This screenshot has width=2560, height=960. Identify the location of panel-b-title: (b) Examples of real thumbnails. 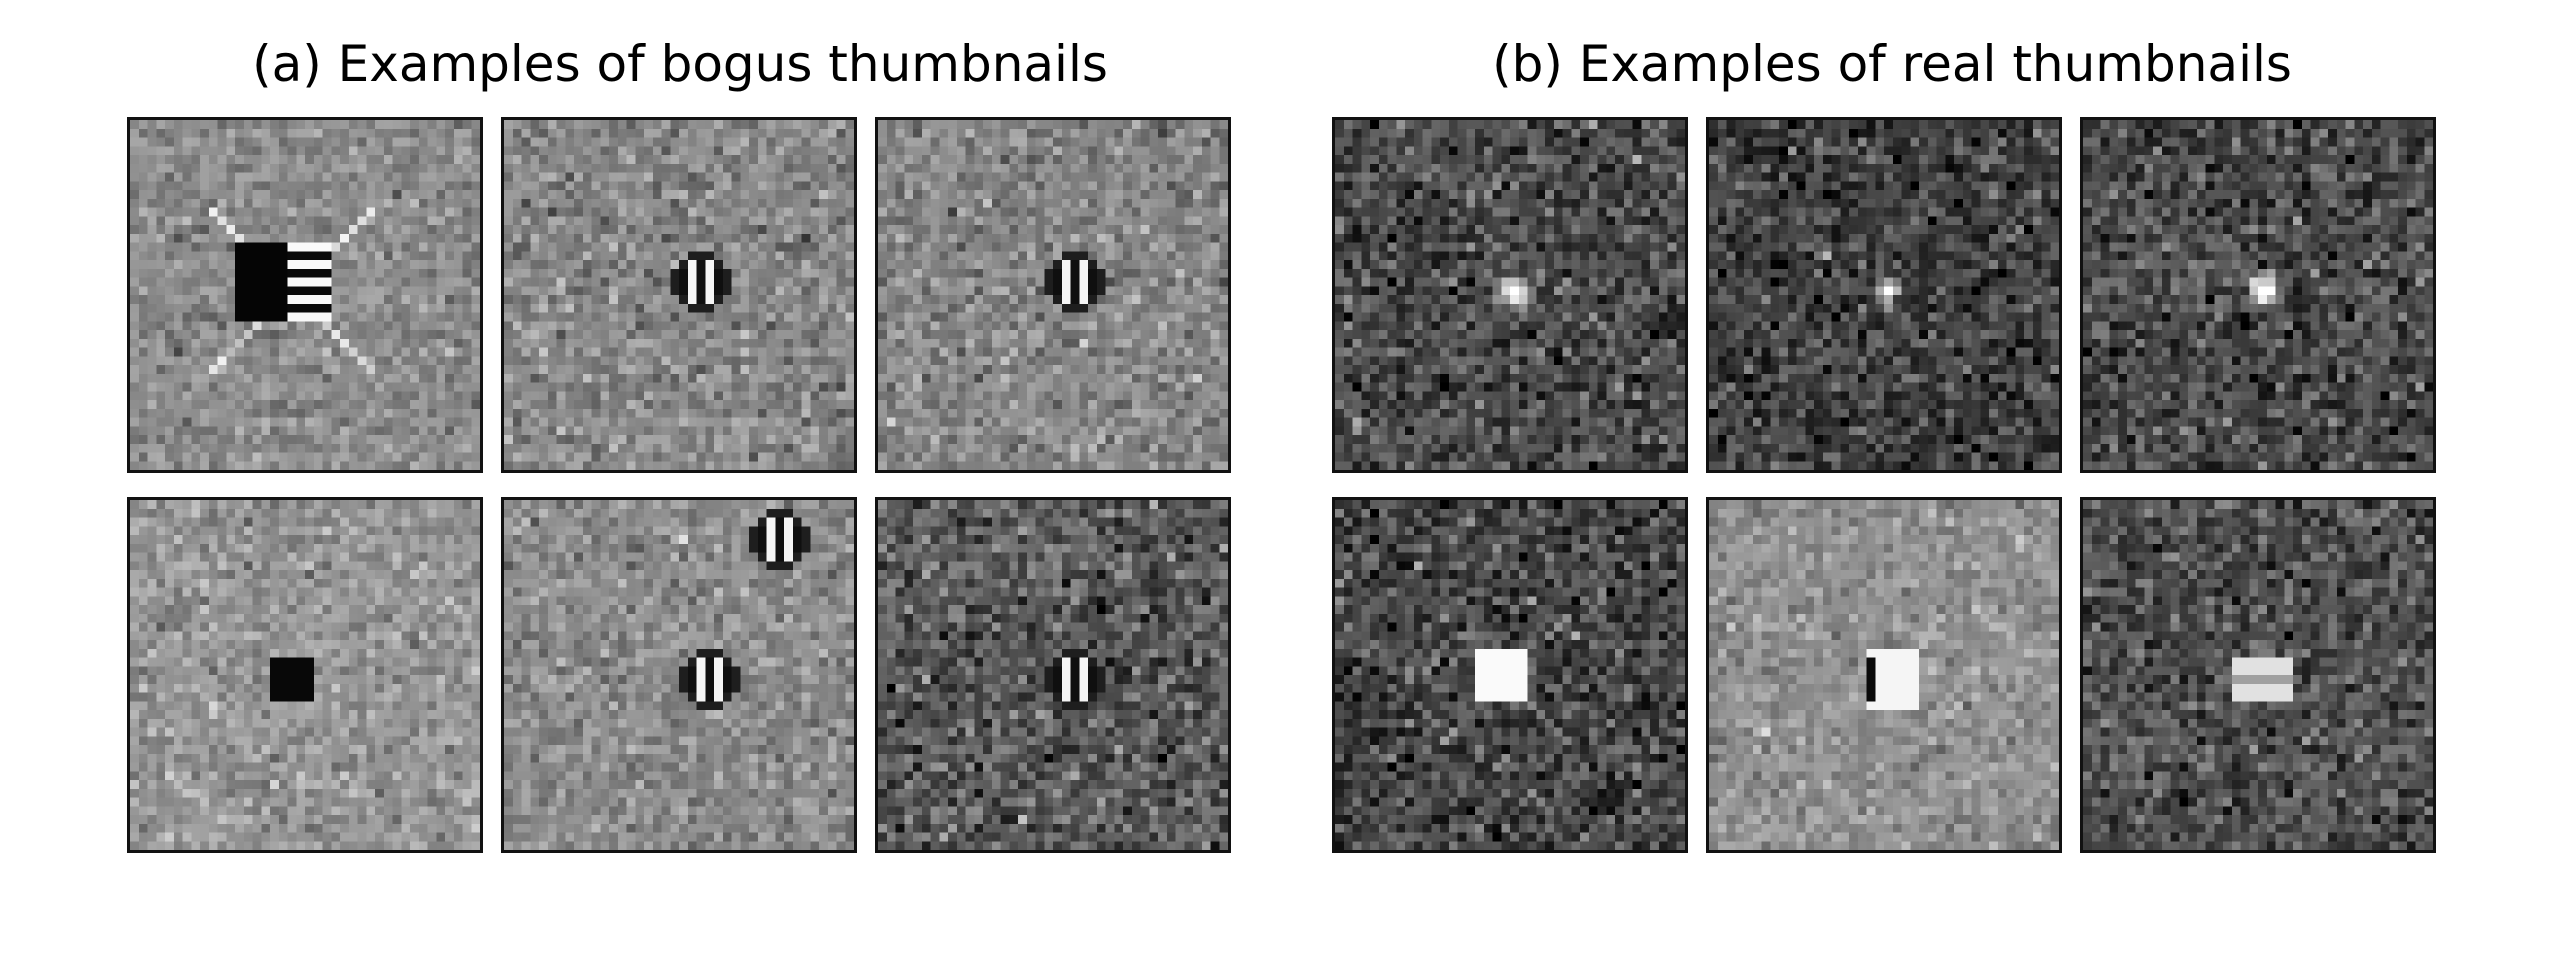
(1892, 64).